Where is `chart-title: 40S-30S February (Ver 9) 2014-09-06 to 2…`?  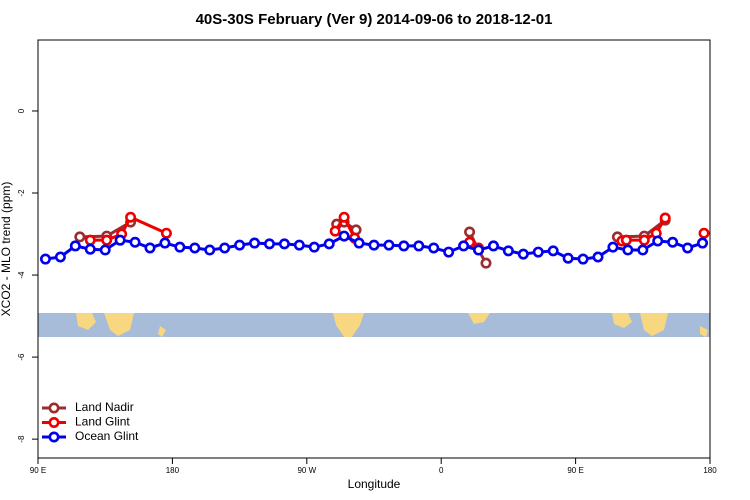
chart-title: 40S-30S February (Ver 9) 2014-09-06 to 2… is located at coordinates (374, 19).